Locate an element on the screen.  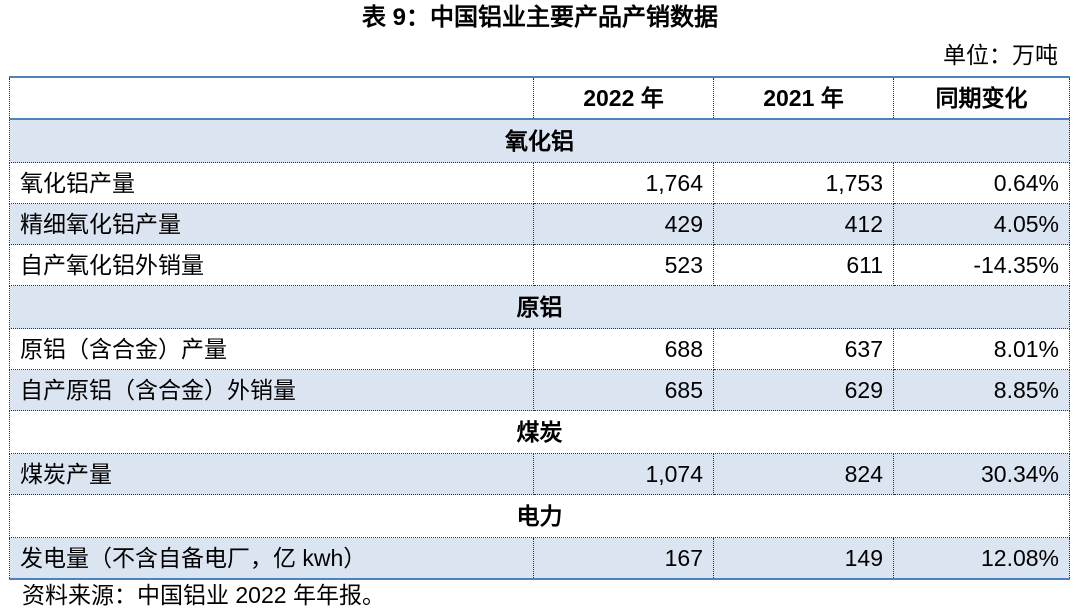
section-title: 电力 is located at coordinates (539, 516).